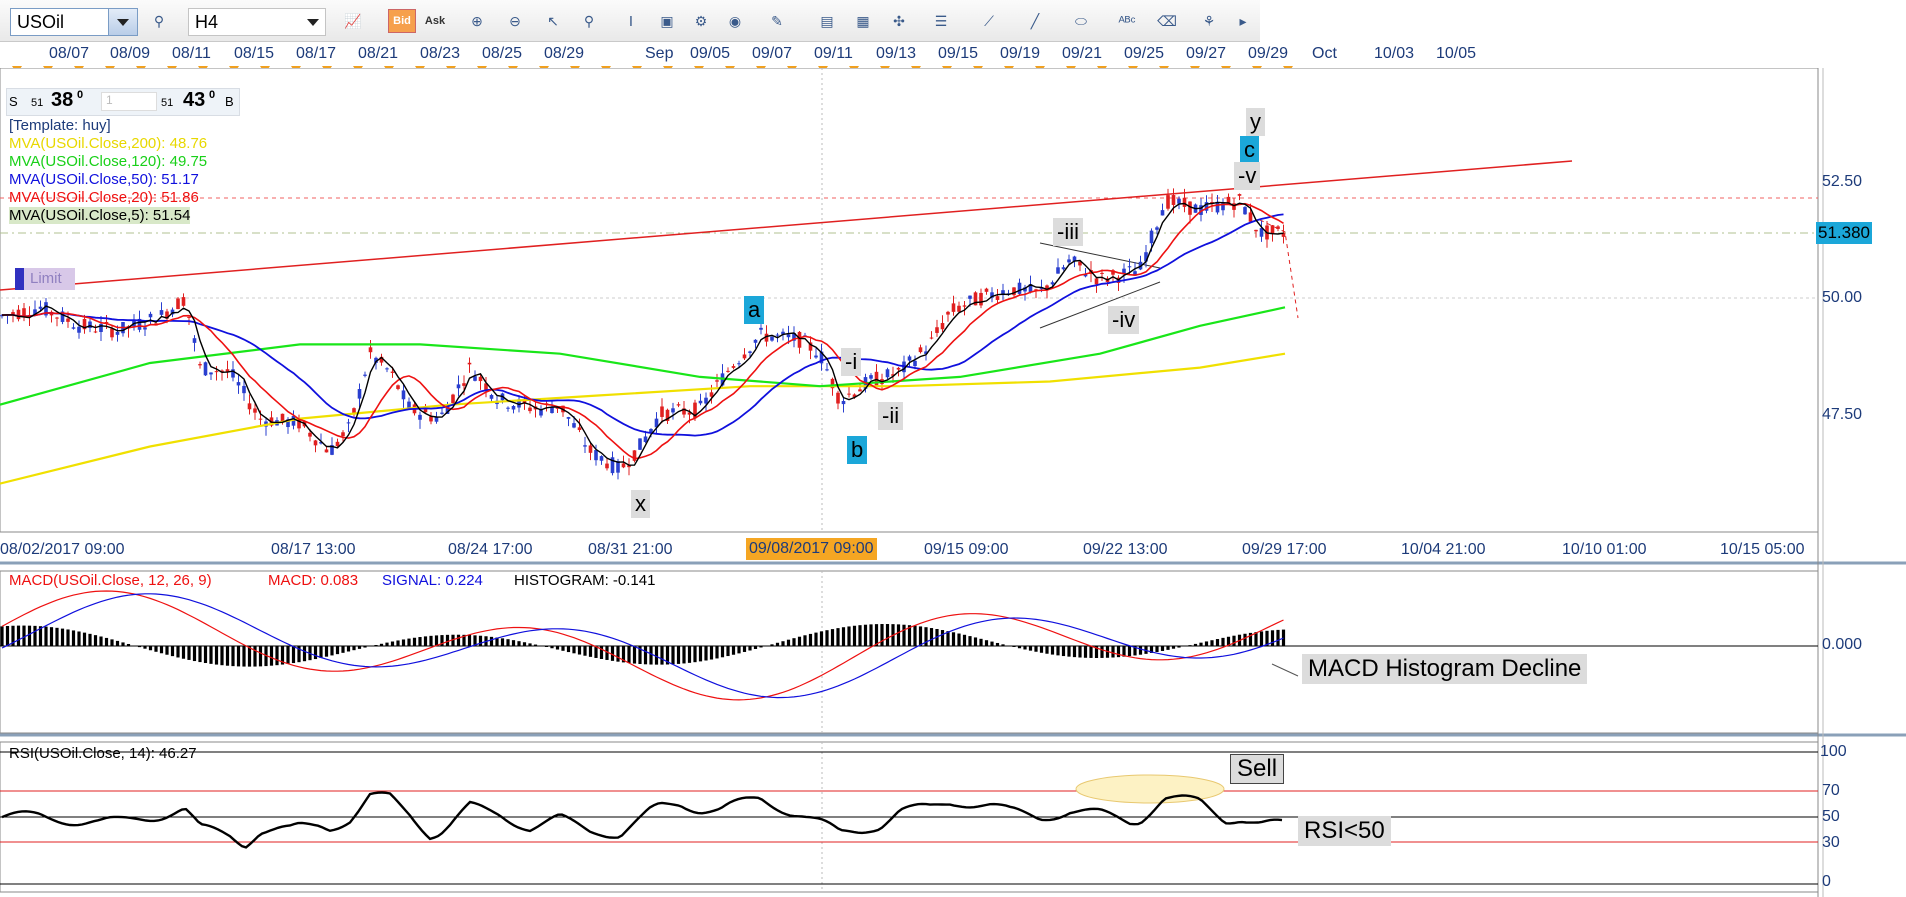 Image resolution: width=1906 pixels, height=897 pixels. Describe the element at coordinates (37, 103) in the screenshot. I see `sell-price-small: 51` at that location.